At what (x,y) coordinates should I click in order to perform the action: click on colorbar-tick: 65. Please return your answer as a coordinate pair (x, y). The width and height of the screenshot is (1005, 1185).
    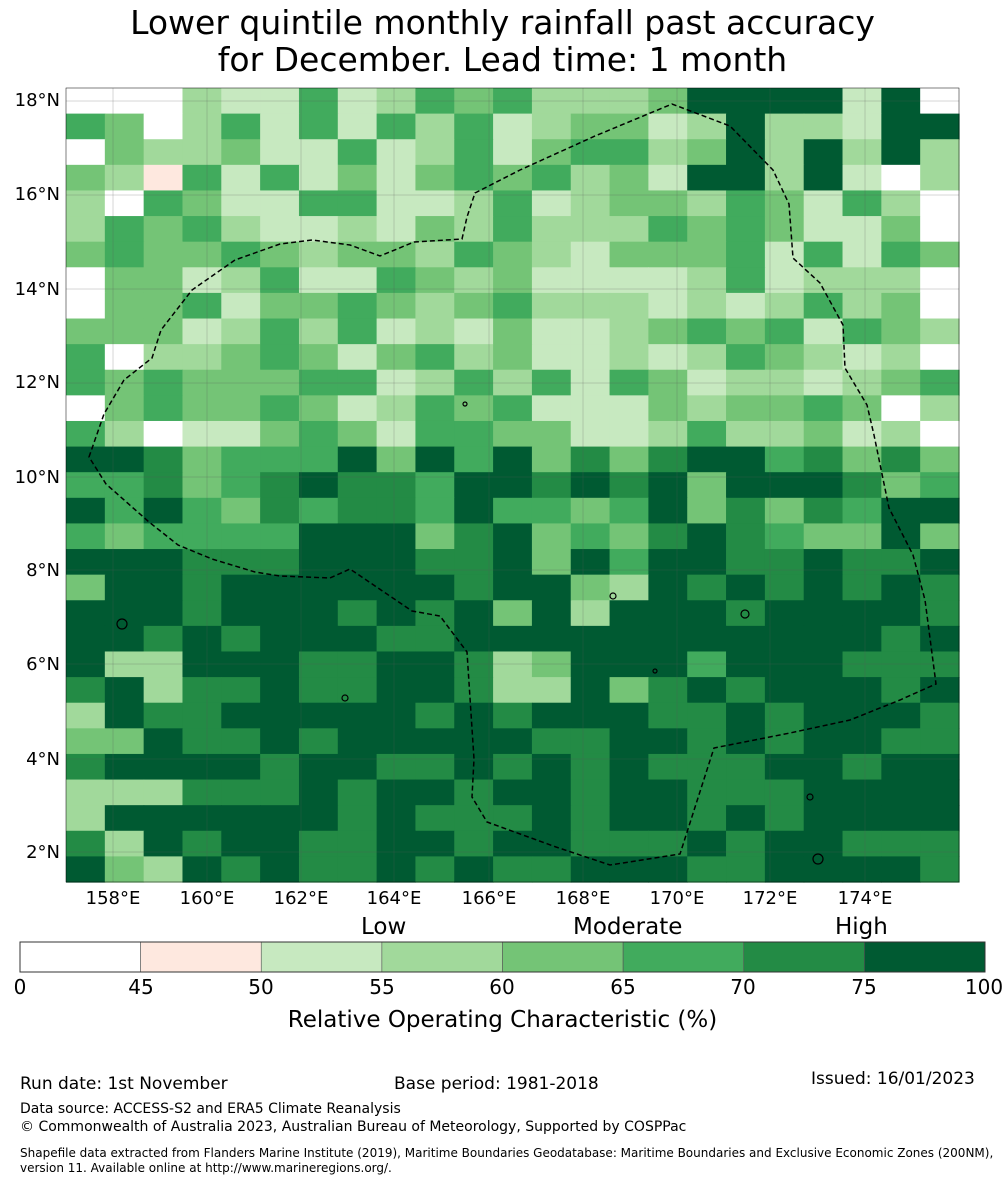
    Looking at the image, I should click on (623, 987).